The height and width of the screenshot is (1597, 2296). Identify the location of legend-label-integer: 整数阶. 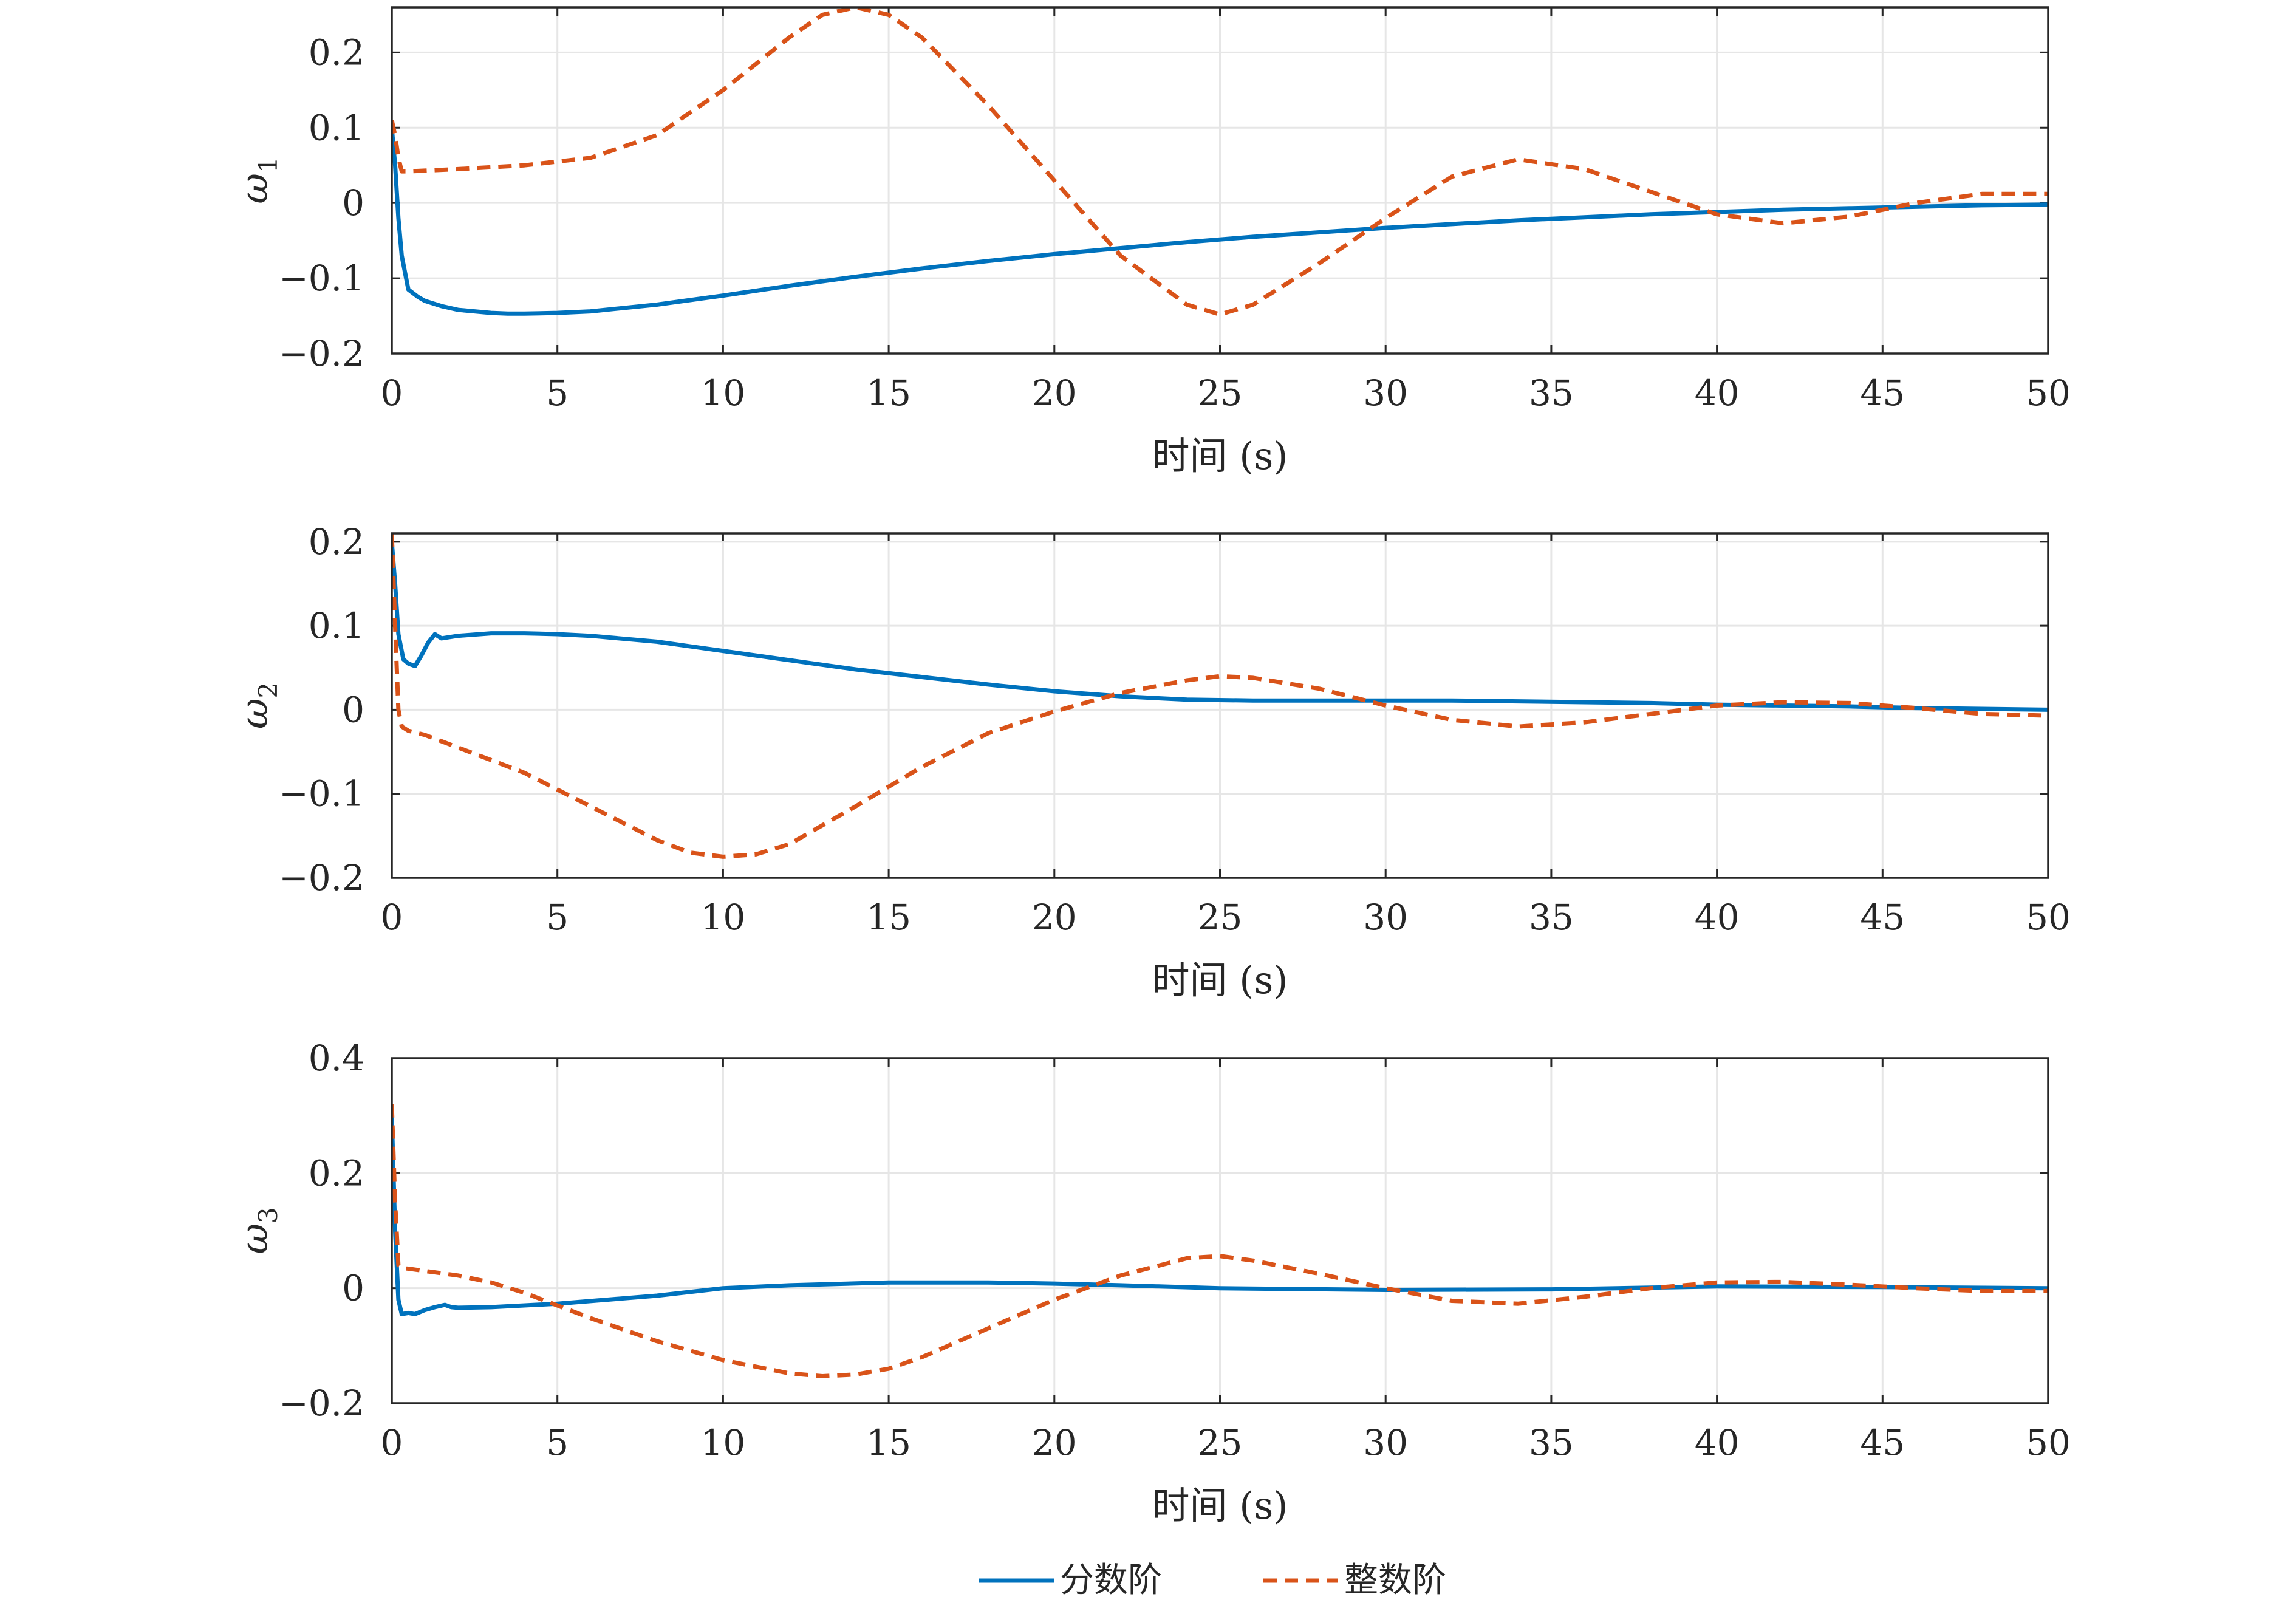
(1395, 1579).